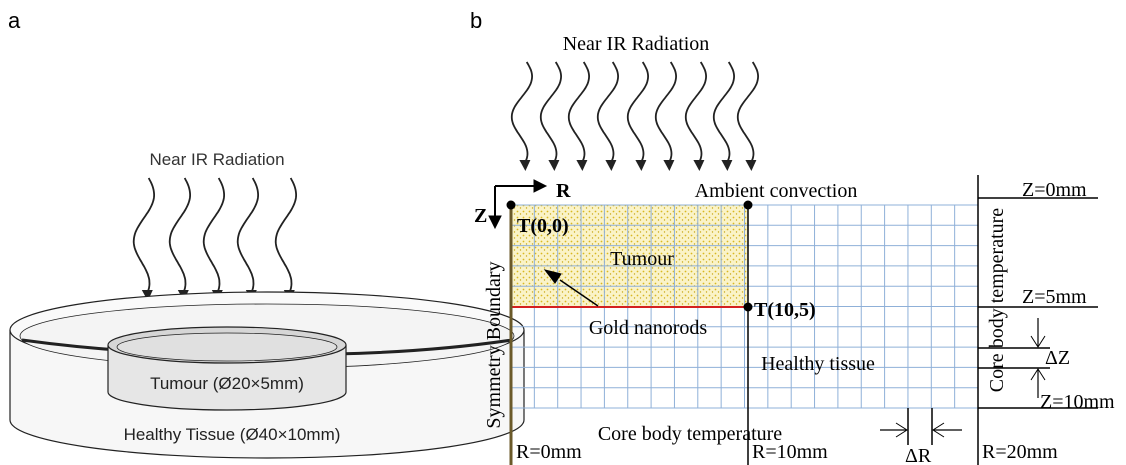 The height and width of the screenshot is (465, 1126). Describe the element at coordinates (648, 328) in the screenshot. I see `nanorods-label: Gold nanorods` at that location.